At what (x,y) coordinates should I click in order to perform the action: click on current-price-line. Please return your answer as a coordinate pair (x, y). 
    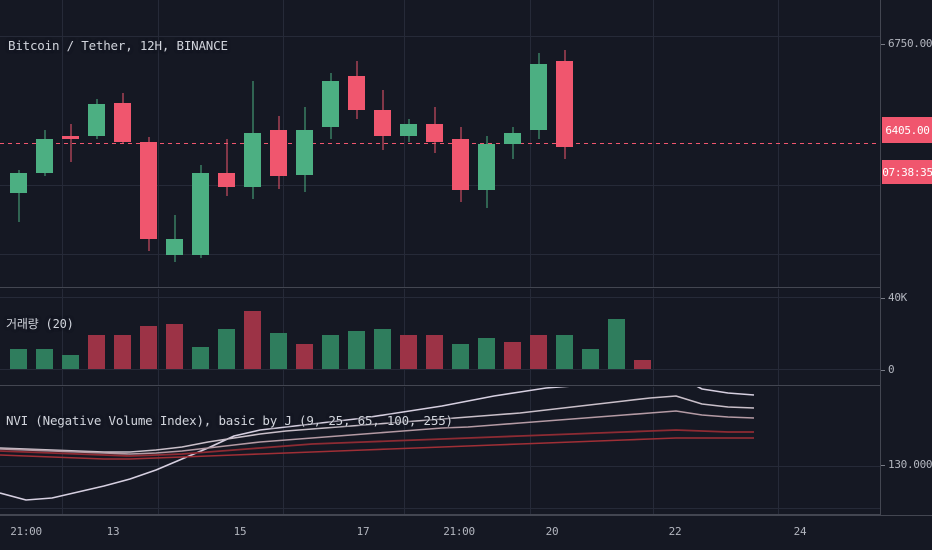
    Looking at the image, I should click on (440, 143).